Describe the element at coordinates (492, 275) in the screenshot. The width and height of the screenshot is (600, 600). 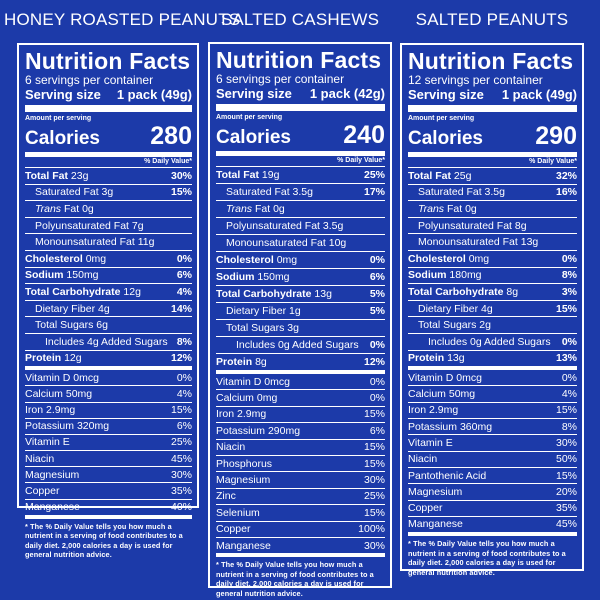
I see `nutrient-row: Sodium 180mg 8%` at that location.